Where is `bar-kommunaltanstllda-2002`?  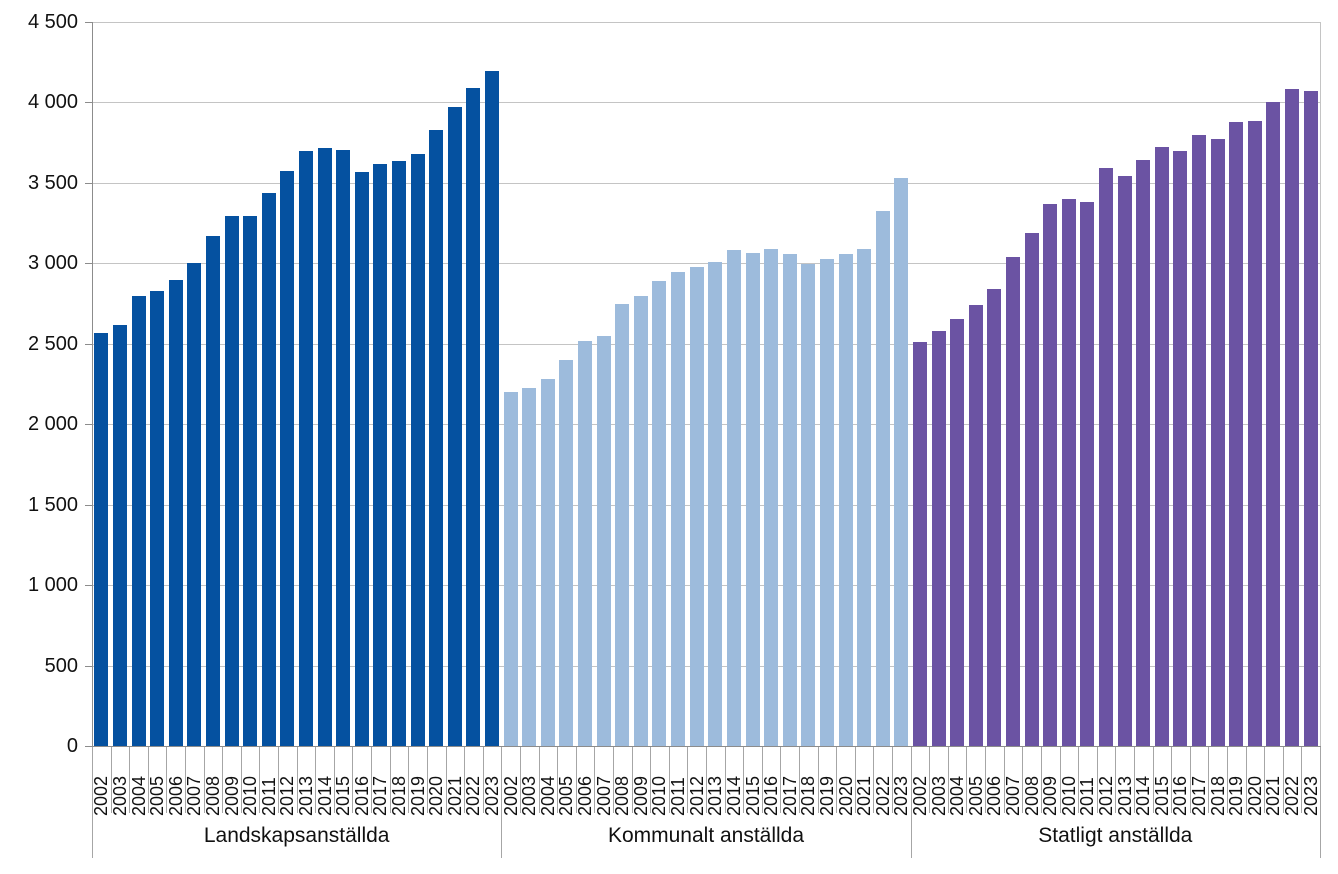
bar-kommunaltanstllda-2002 is located at coordinates (510, 569).